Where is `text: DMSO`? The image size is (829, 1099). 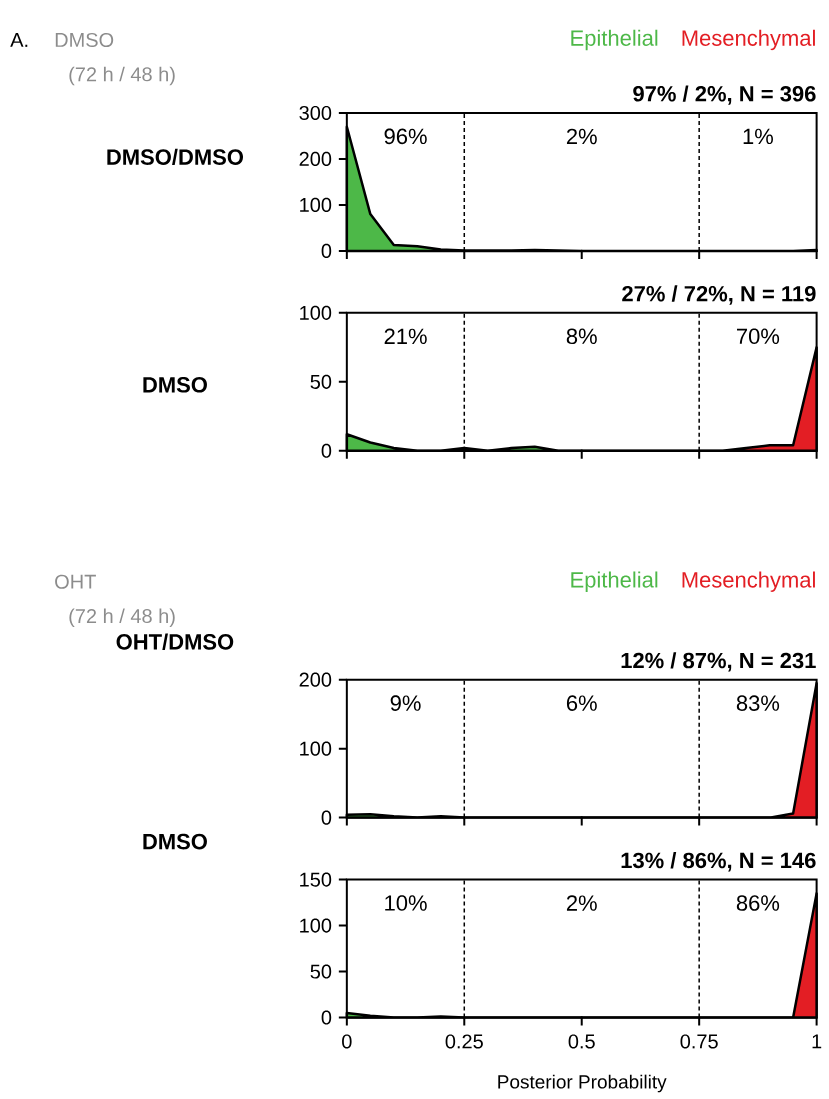
text: DMSO is located at coordinates (84, 40).